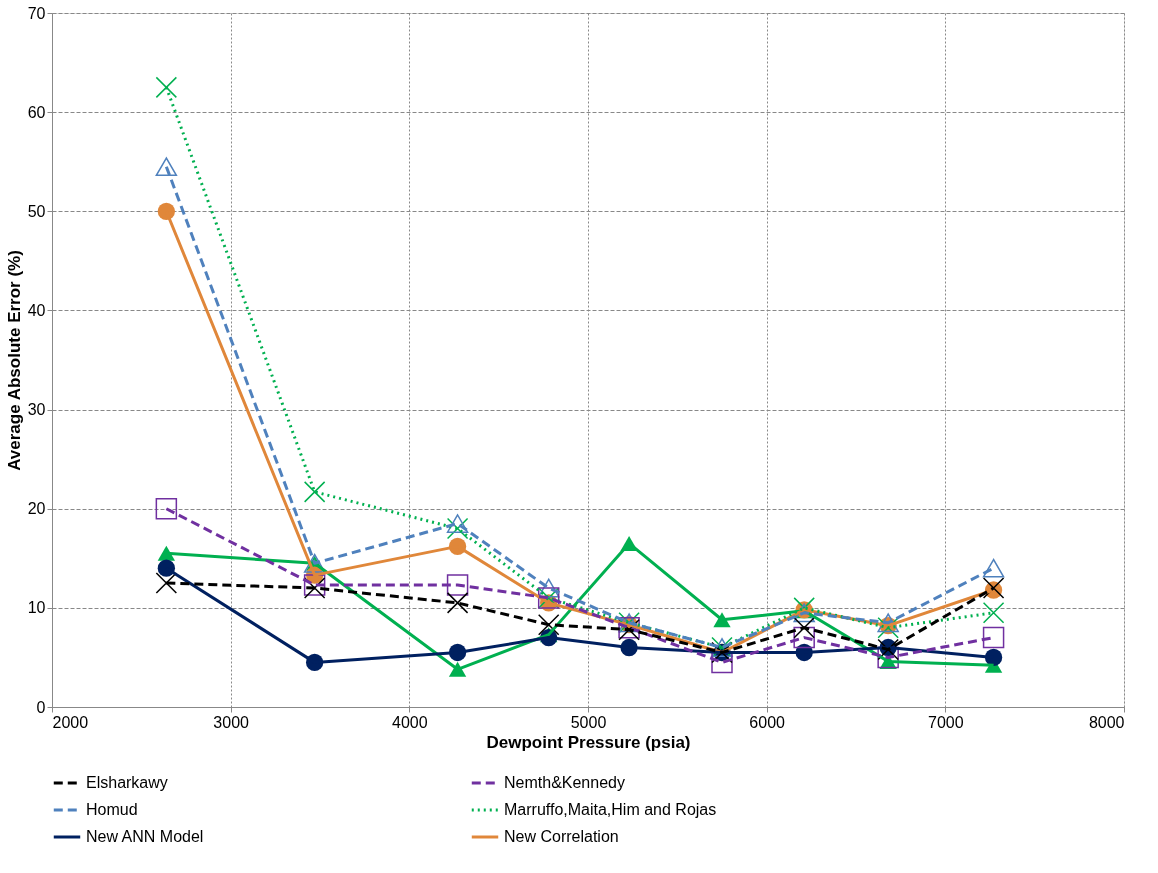 Image resolution: width=1158 pixels, height=873 pixels. I want to click on y-tick-label: 50, so click(36, 211).